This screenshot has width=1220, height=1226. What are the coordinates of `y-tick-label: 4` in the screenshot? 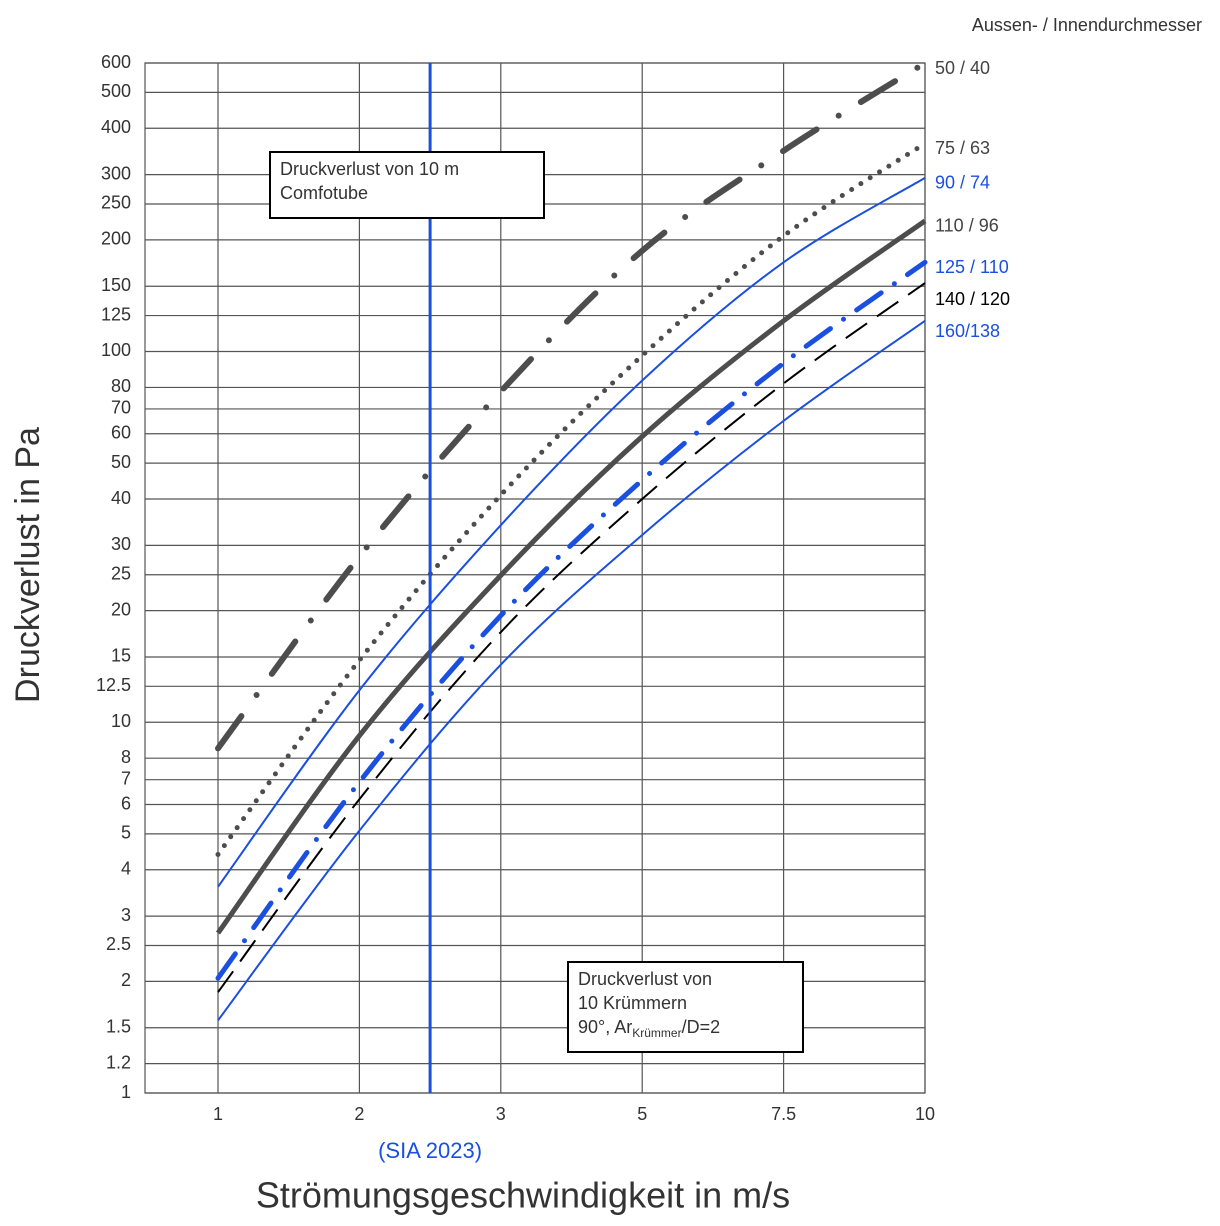 It's located at (126, 869).